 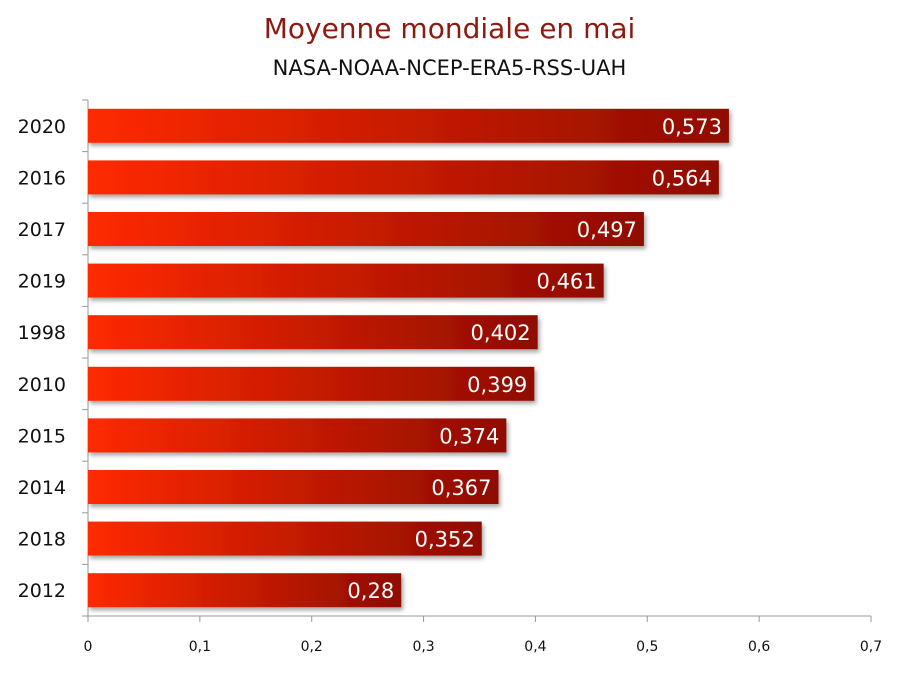 What do you see at coordinates (42, 385) in the screenshot?
I see `category-label: 2010` at bounding box center [42, 385].